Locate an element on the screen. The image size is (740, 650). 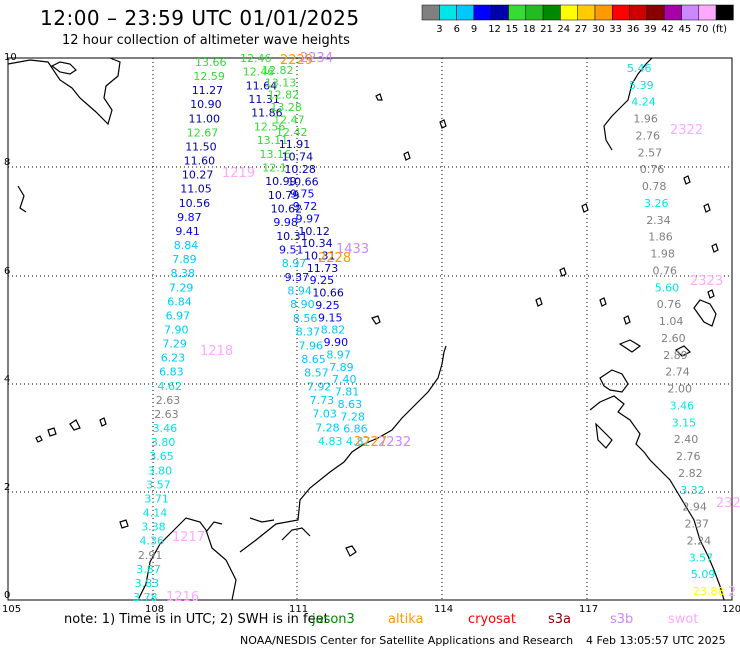
color-scale-label: 9 is located at coordinates (474, 29).